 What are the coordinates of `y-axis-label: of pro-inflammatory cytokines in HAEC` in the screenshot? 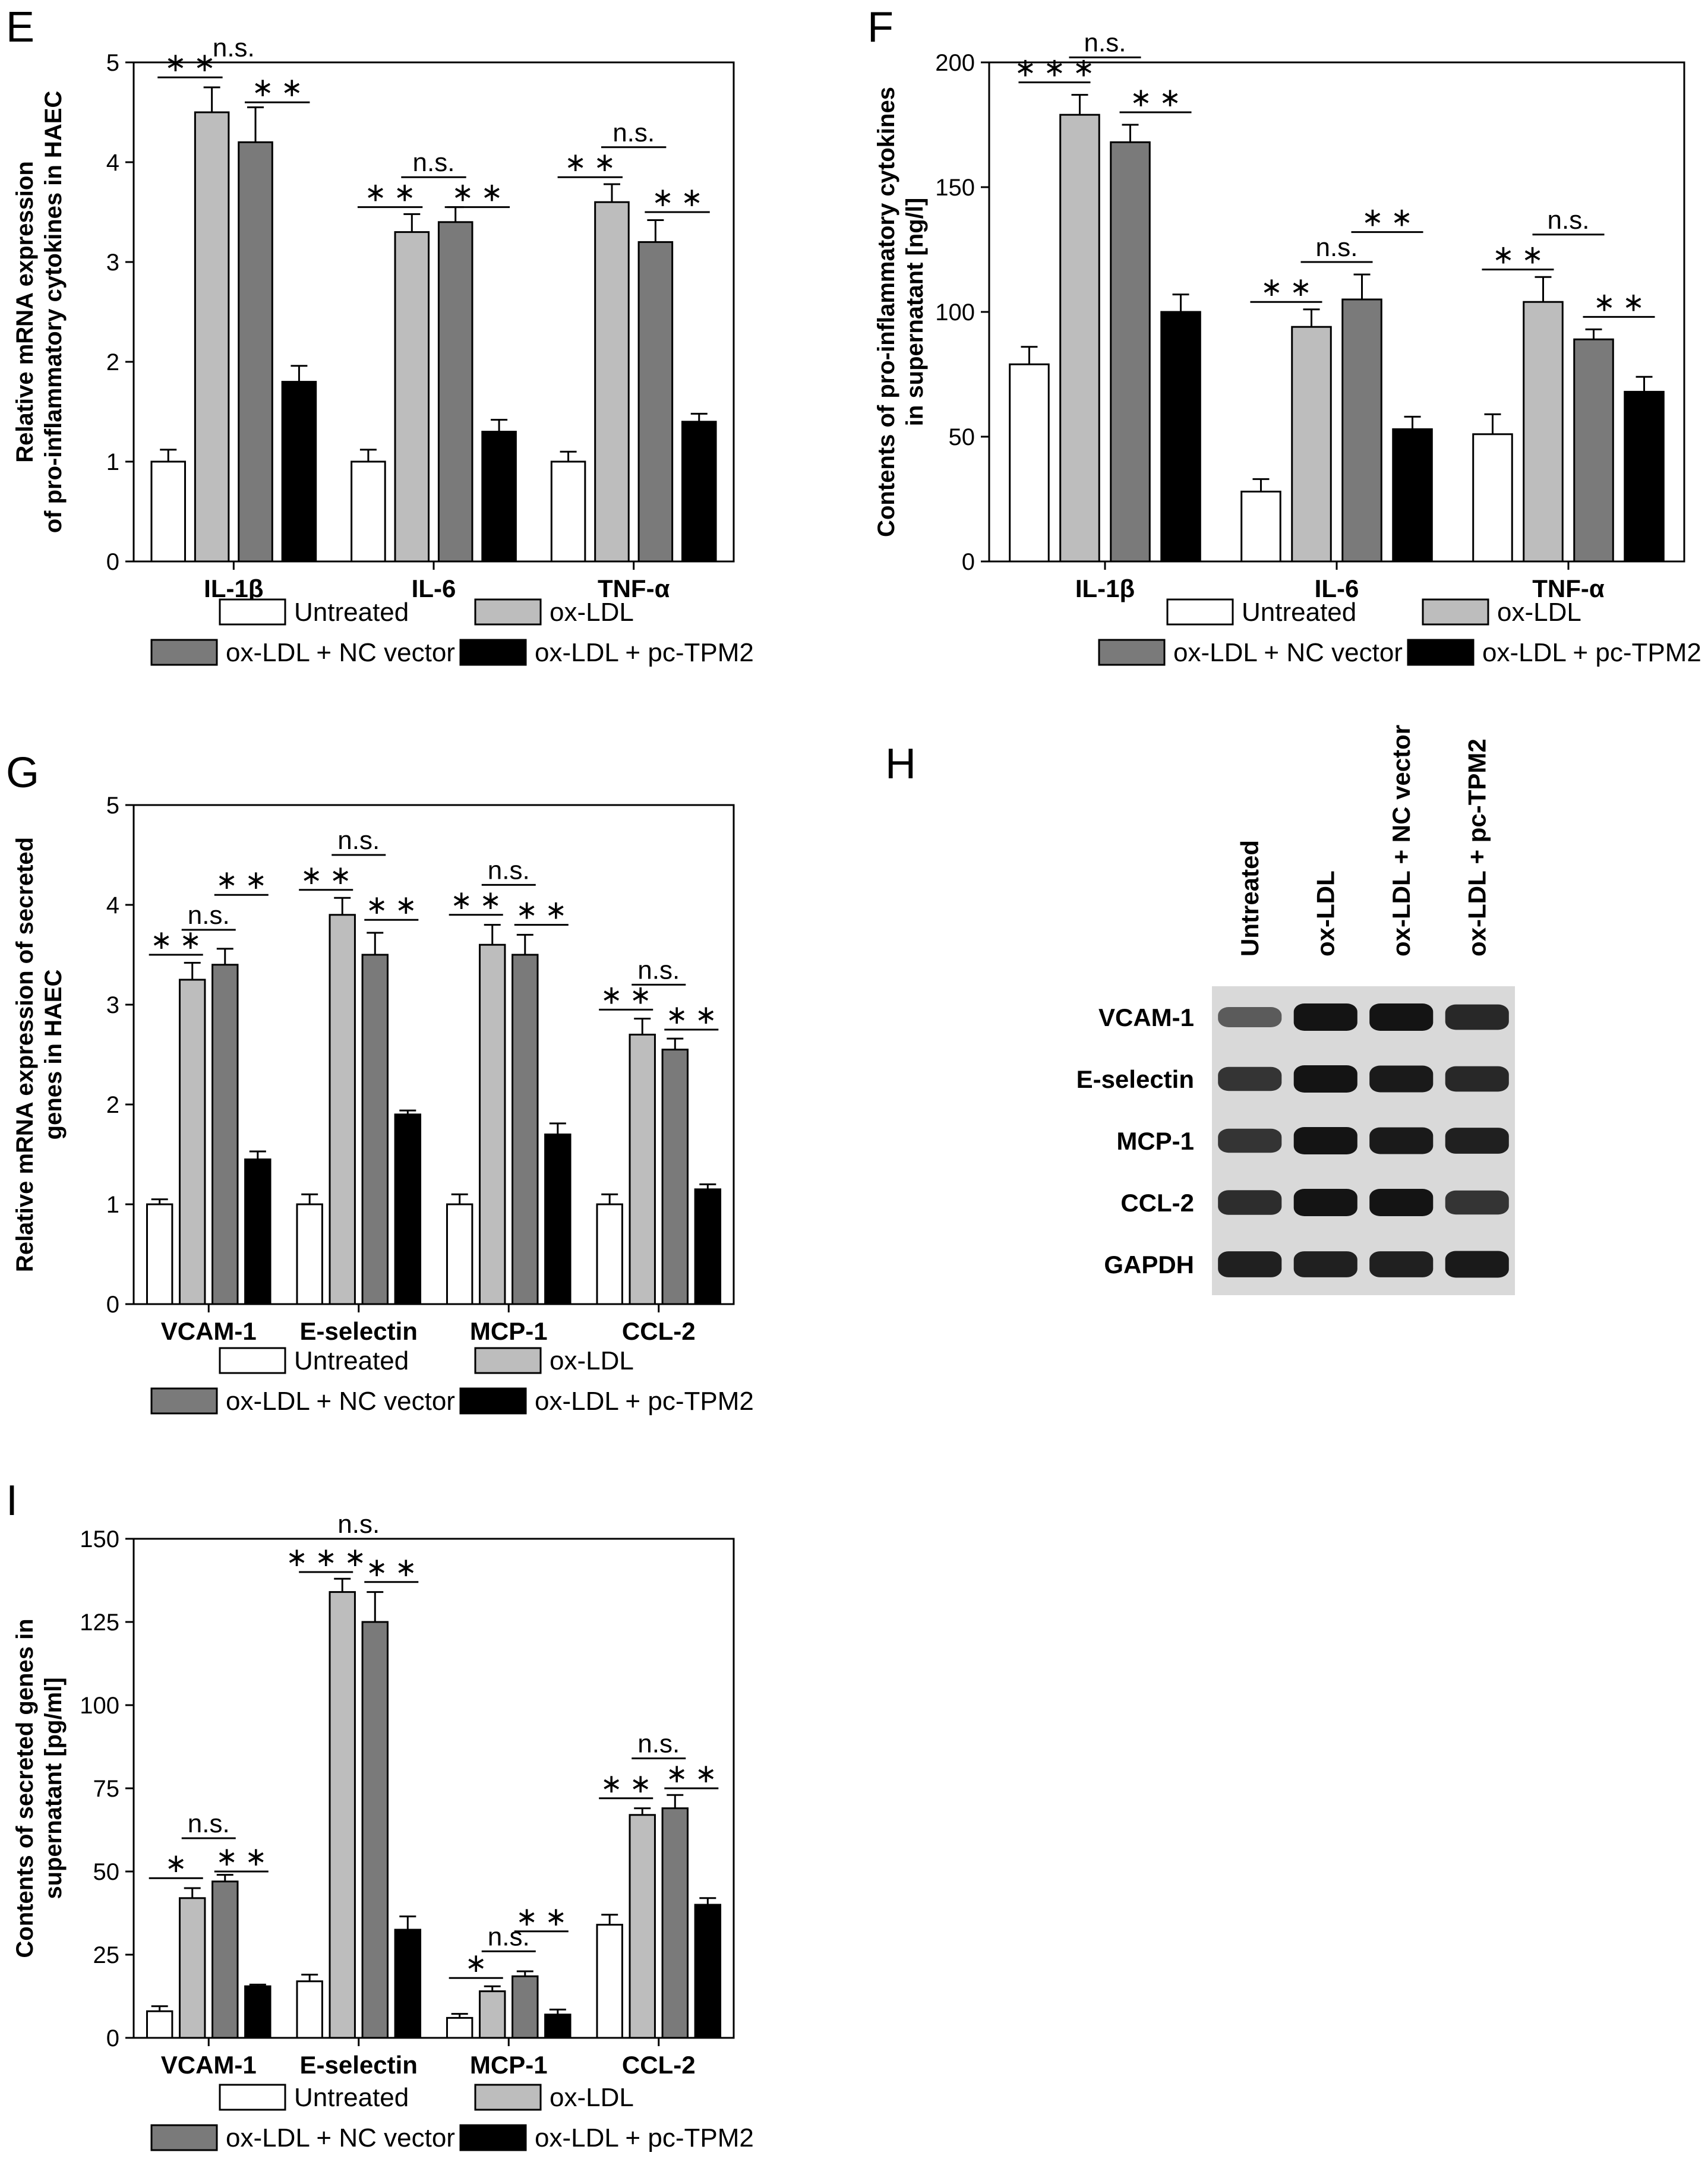 It's located at (53, 312).